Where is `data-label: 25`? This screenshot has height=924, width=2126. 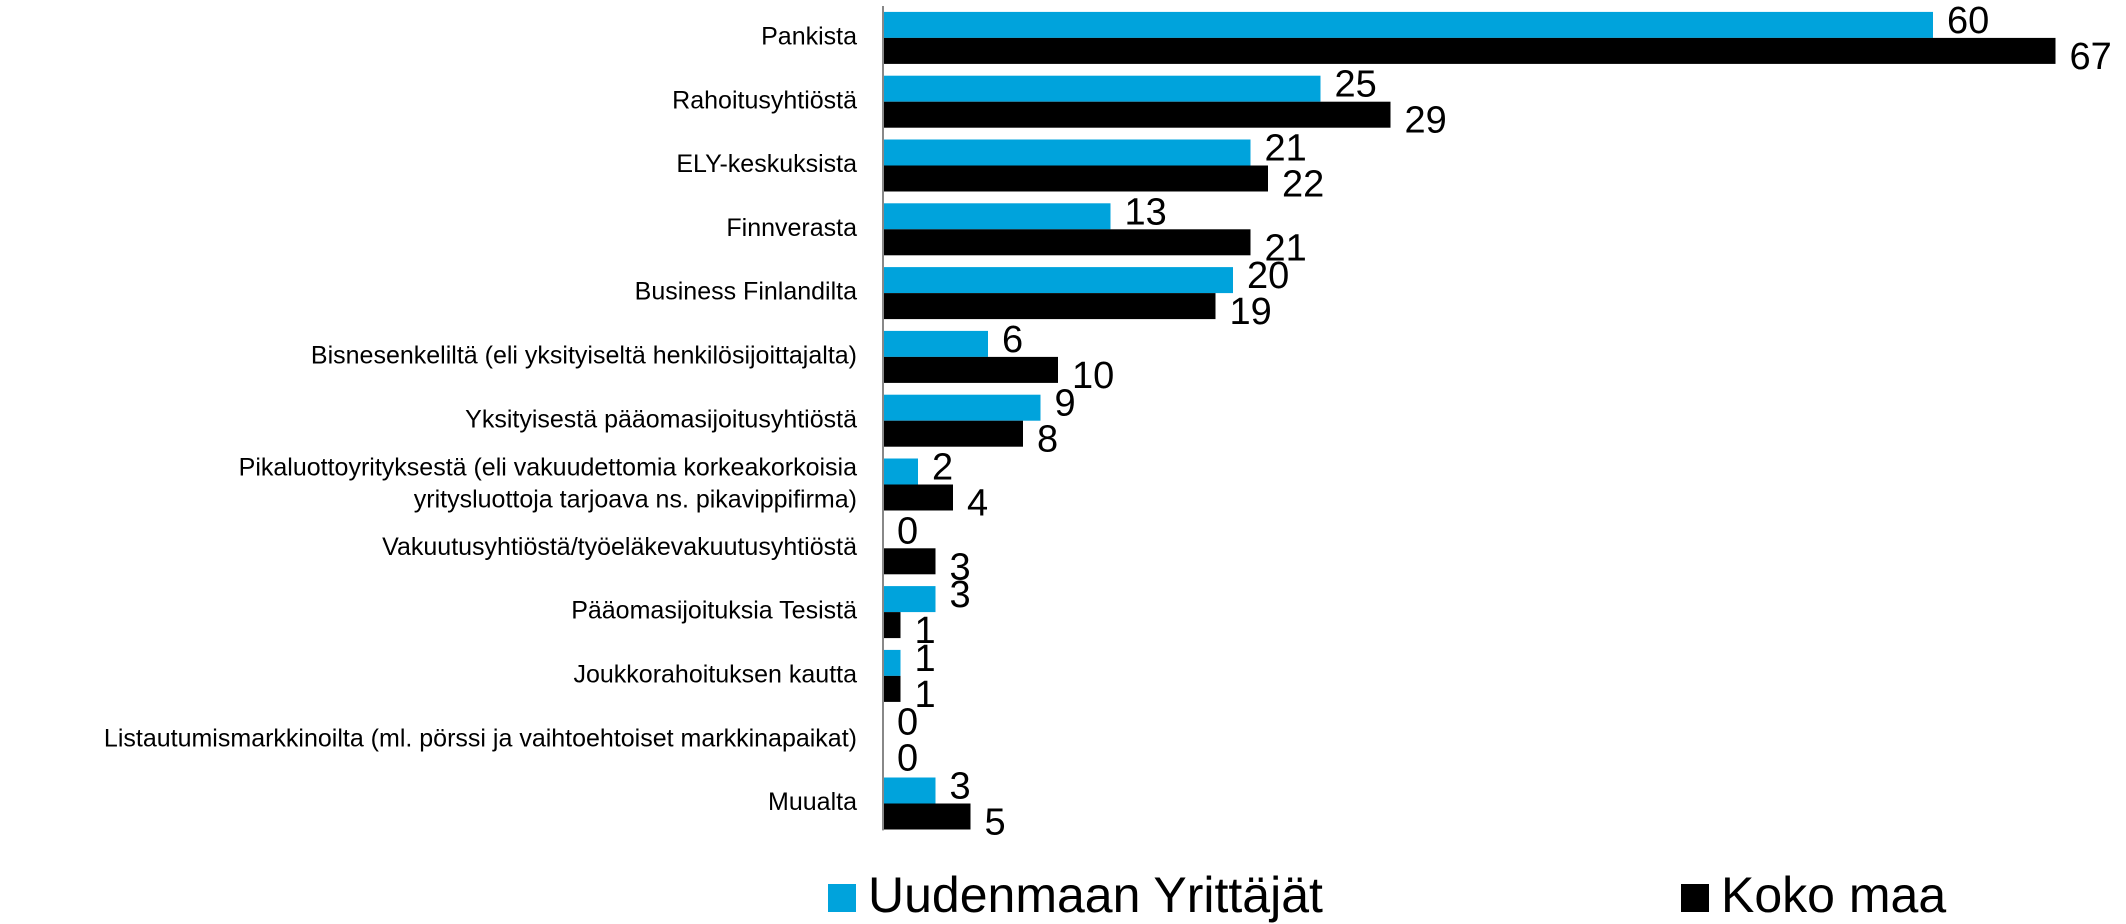 data-label: 25 is located at coordinates (1356, 85).